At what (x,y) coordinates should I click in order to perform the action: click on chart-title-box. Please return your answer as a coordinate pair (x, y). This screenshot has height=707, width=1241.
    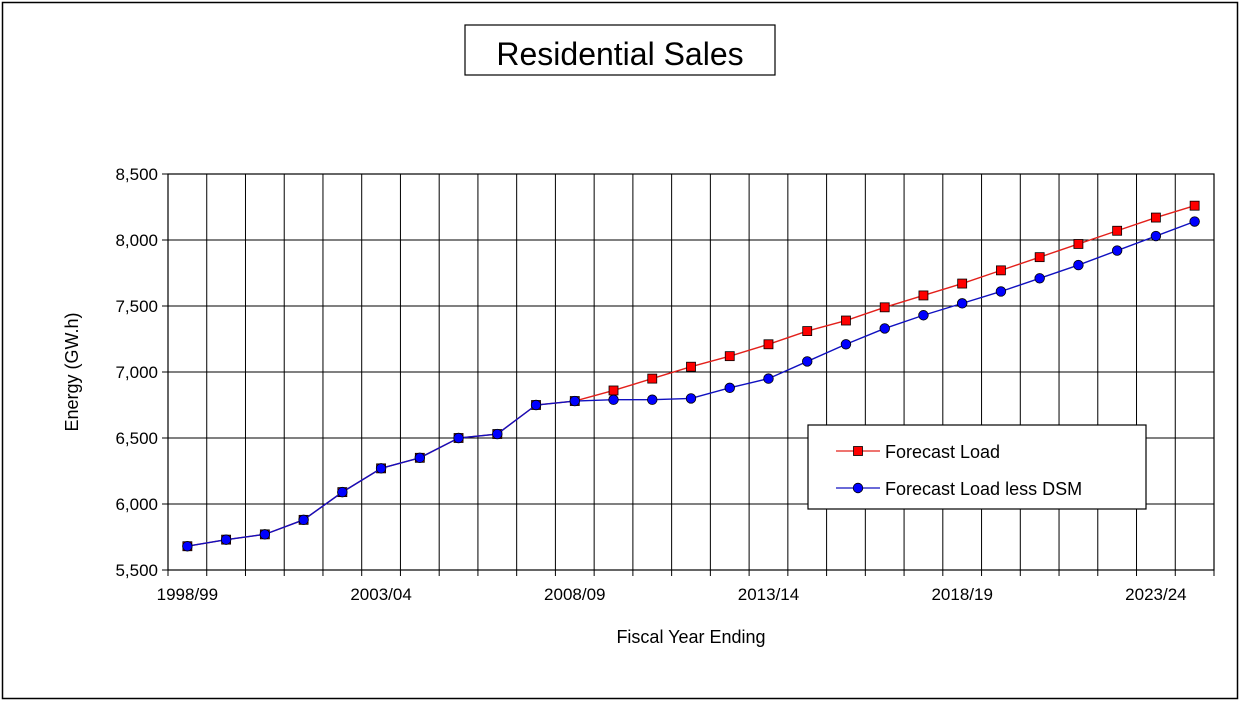
    Looking at the image, I should click on (620, 50).